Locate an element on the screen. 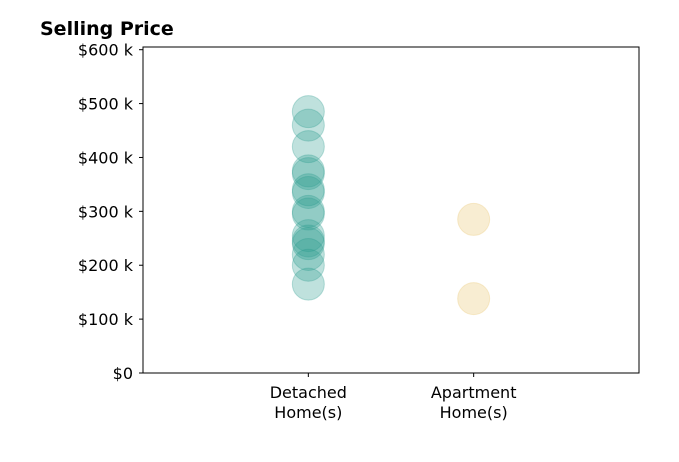 The width and height of the screenshot is (679, 462). y-tick-label: $500 k is located at coordinates (106, 104).